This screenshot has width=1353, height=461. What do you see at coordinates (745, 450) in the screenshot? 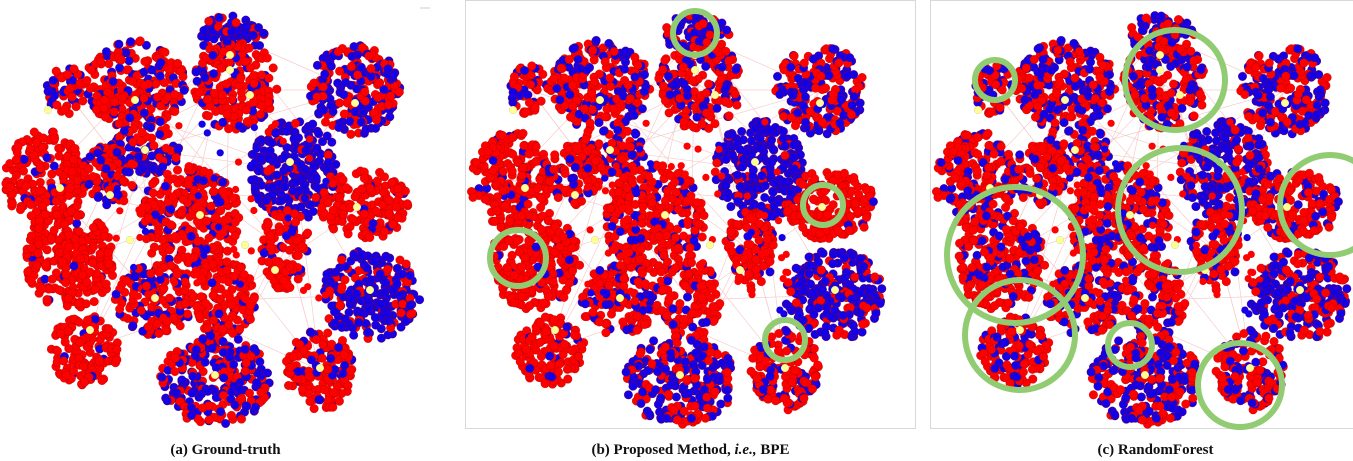
I see `caption-ie: i.e.,` at bounding box center [745, 450].